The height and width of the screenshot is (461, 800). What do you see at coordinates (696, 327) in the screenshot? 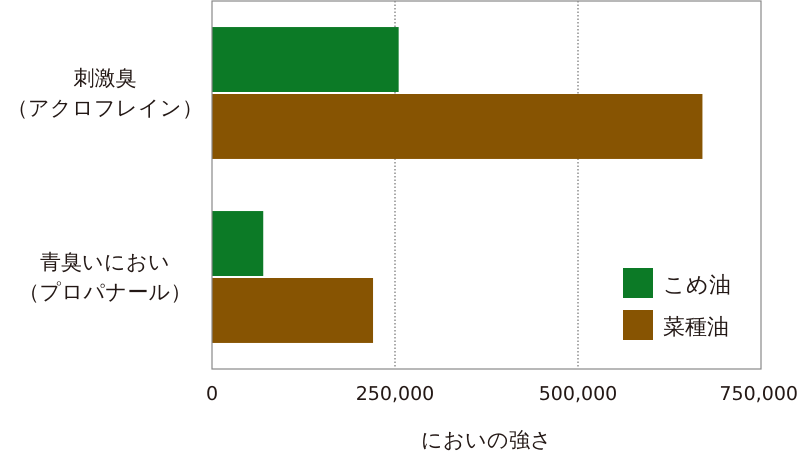
I see `legend-label: 菜種油` at bounding box center [696, 327].